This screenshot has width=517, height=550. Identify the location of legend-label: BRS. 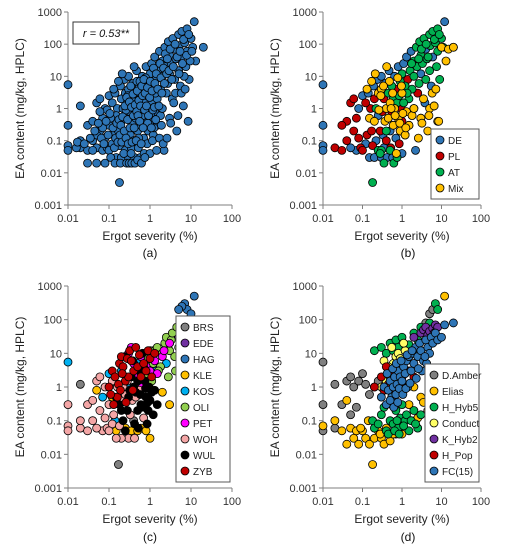
(203, 328).